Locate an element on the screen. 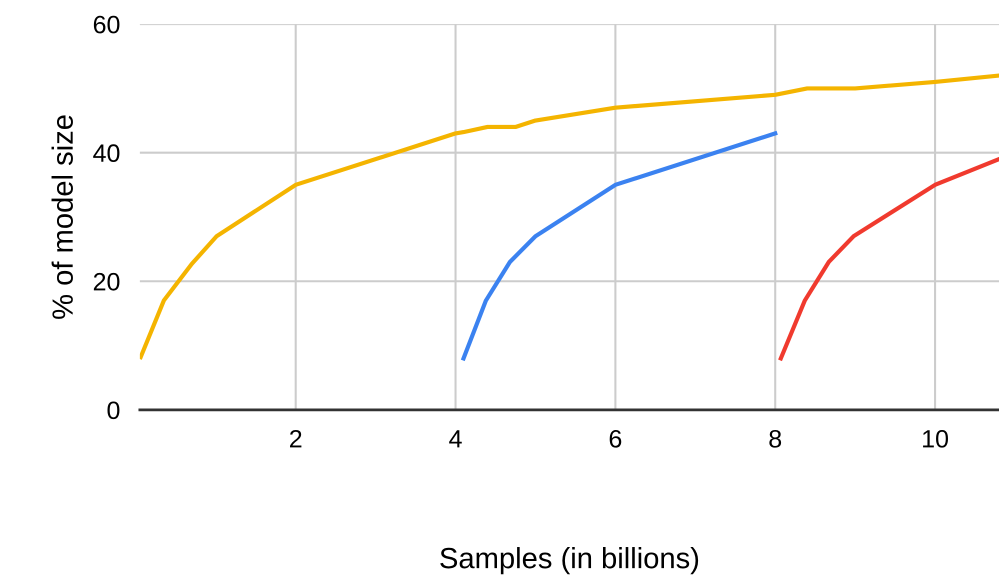  x-tick-label: 2 is located at coordinates (296, 439).